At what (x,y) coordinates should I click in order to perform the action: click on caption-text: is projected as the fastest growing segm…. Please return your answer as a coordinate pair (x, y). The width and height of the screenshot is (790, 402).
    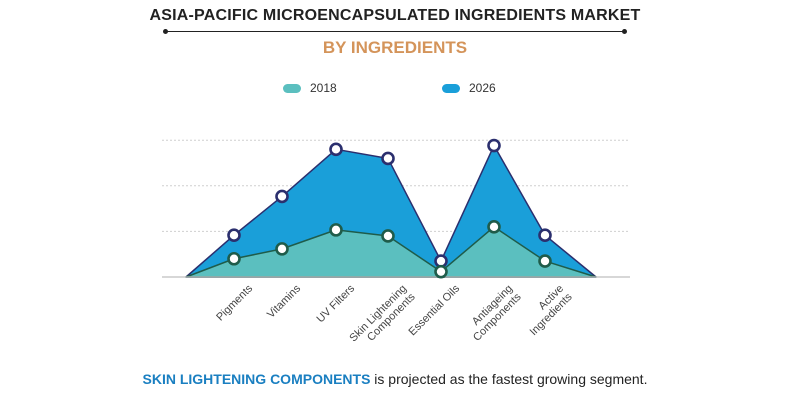
    Looking at the image, I should click on (509, 379).